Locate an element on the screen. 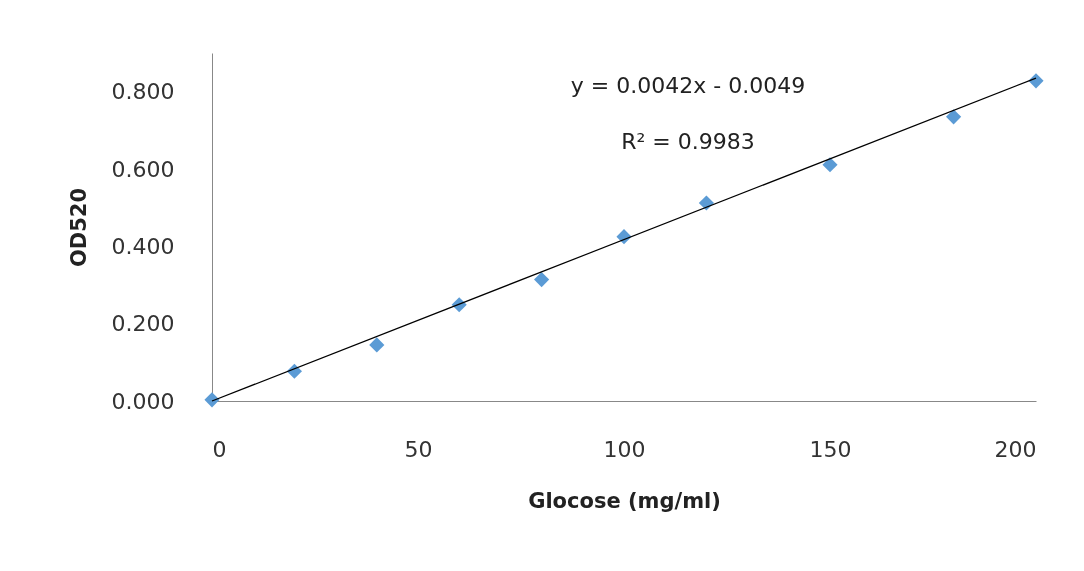 This screenshot has height=571, width=1084. x-tick-label: 50 is located at coordinates (418, 449).